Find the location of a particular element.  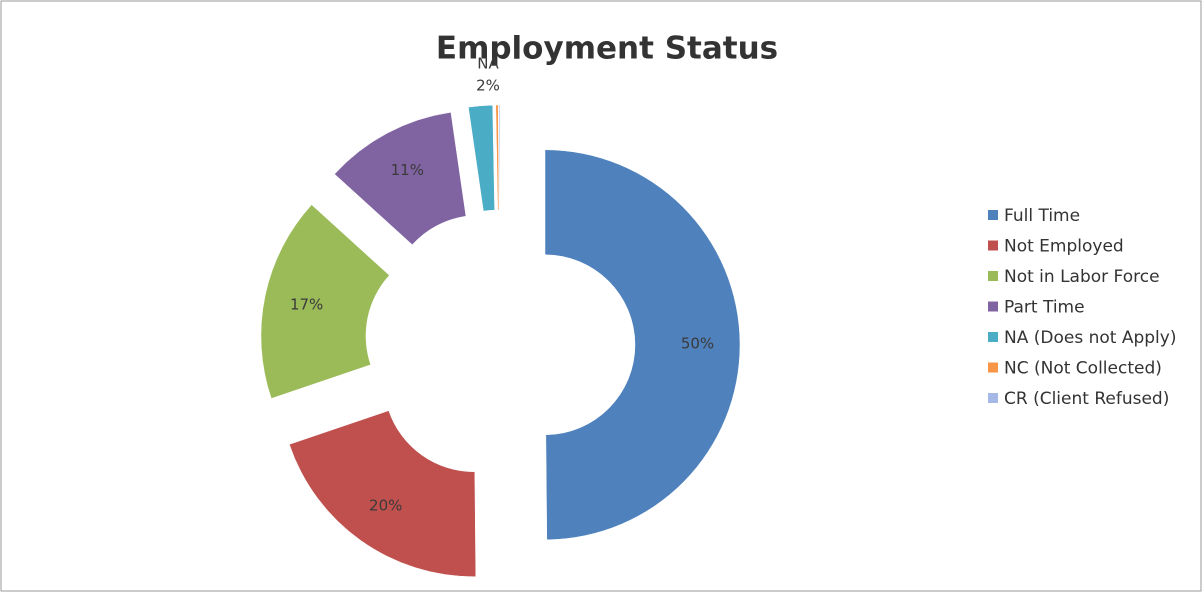

legend-label: Not Employed is located at coordinates (1064, 247).